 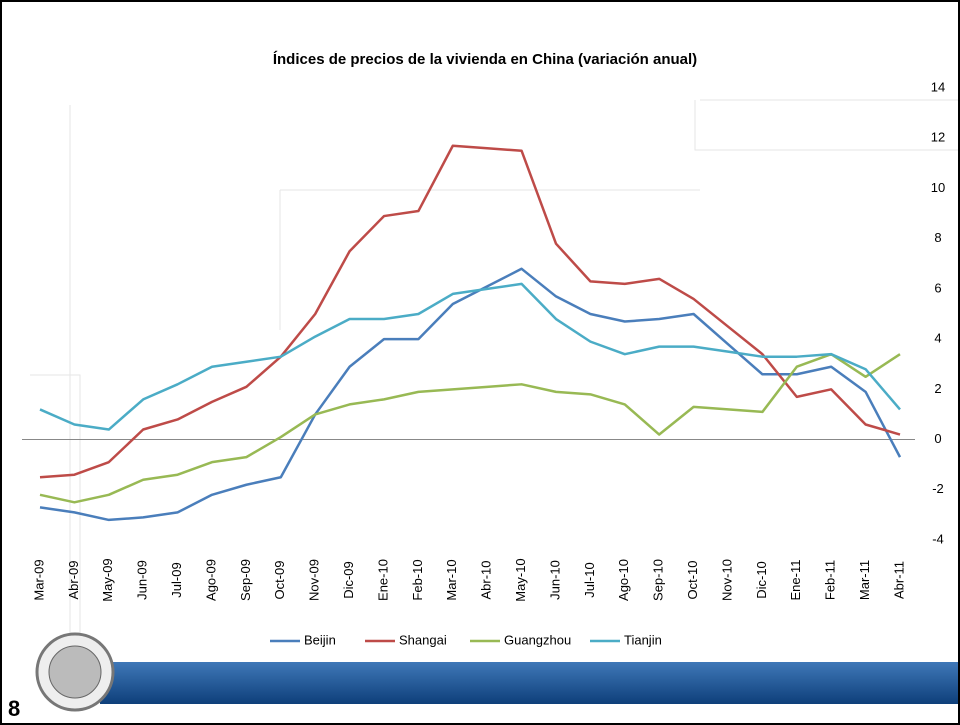 I want to click on x-tick-label: Ene-10, so click(x=382, y=580).